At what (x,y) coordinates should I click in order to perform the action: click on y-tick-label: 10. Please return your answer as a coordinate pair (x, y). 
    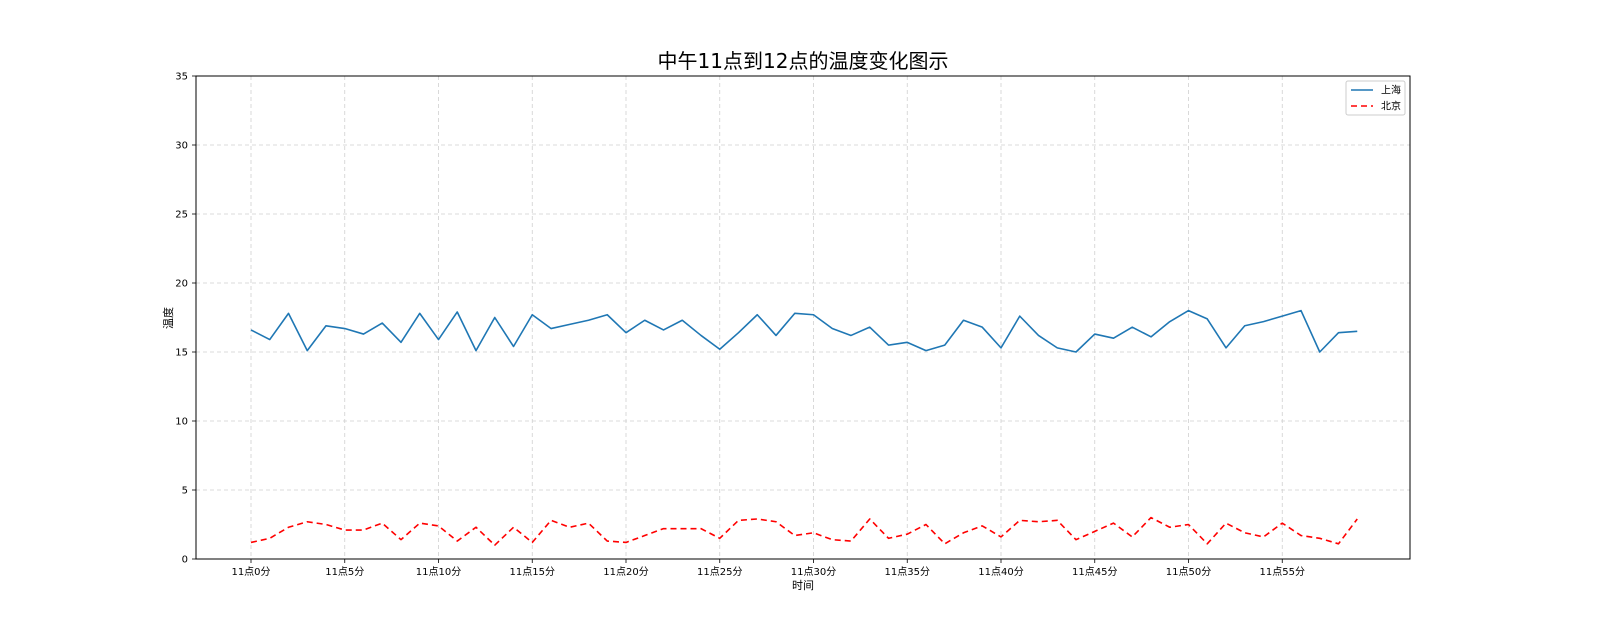
    Looking at the image, I should click on (181, 422).